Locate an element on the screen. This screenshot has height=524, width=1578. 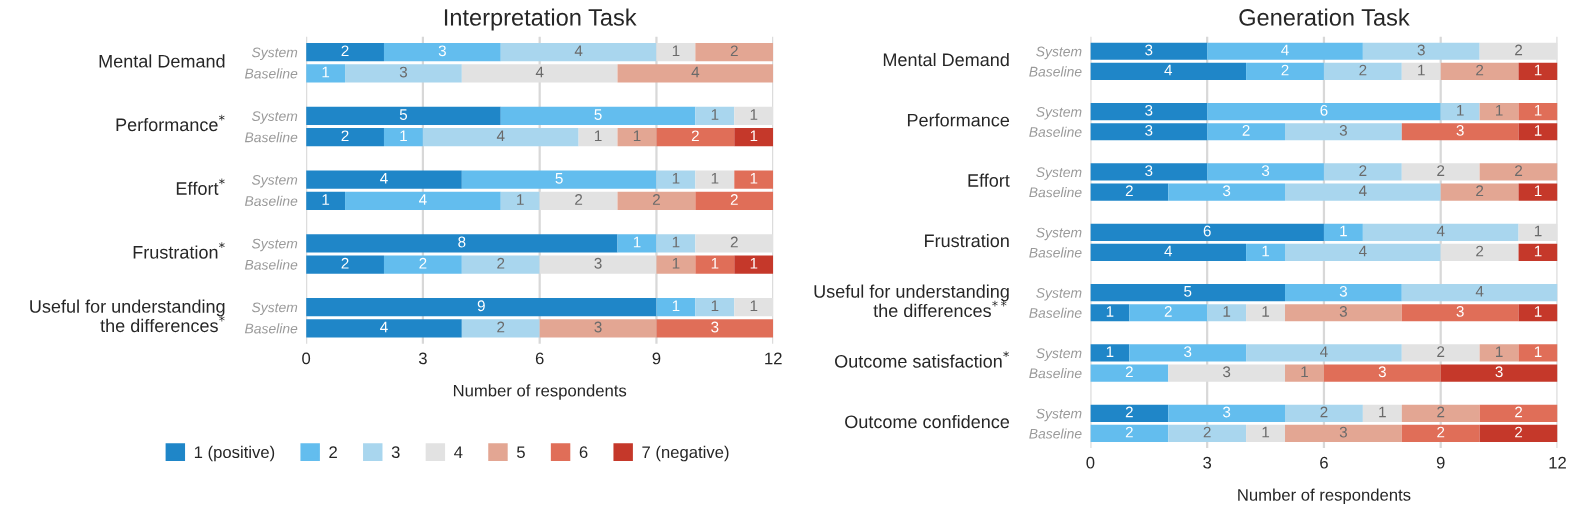
text: Outcome satisfaction$^{*}$ is located at coordinates (922, 359).